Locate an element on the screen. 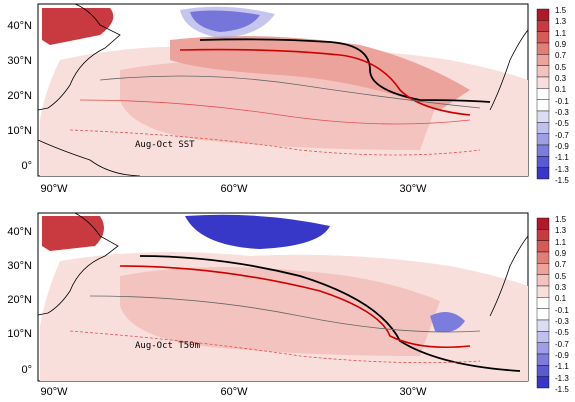  panel-label: Aug-Oct T50m is located at coordinates (168, 346).